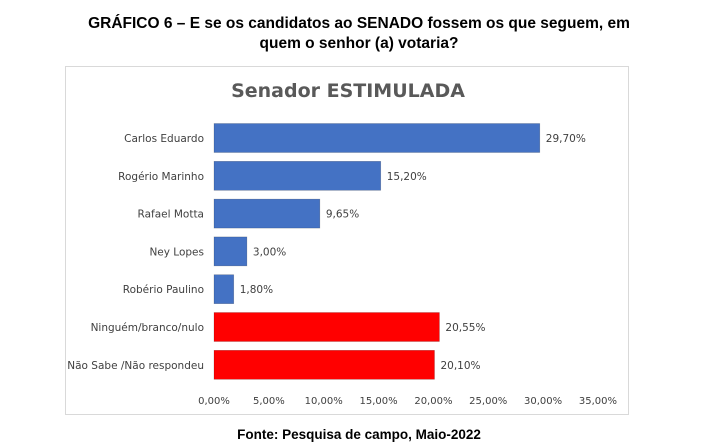 The image size is (718, 447). I want to click on category-label: Carlos Eduardo, so click(164, 139).